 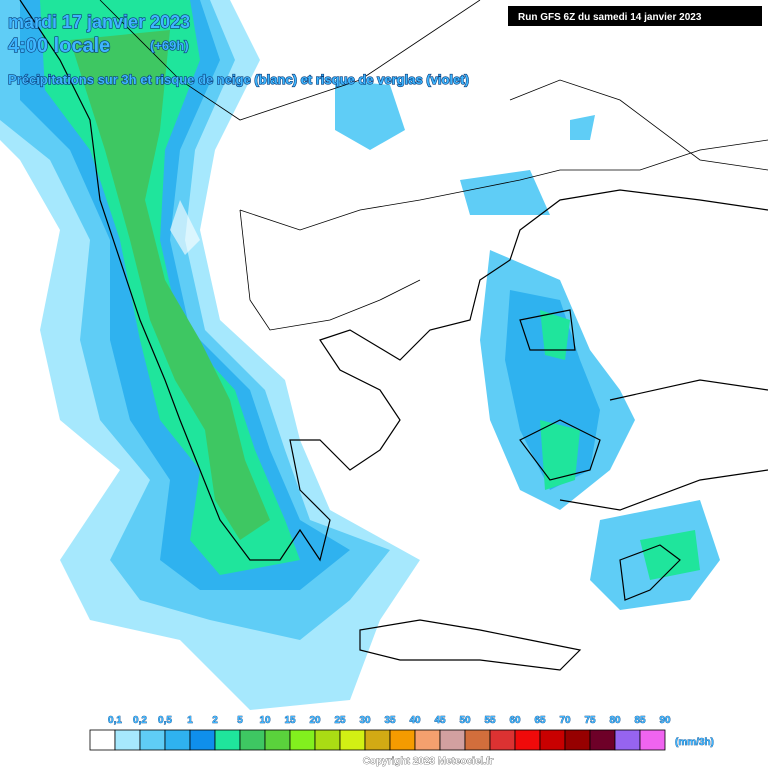 I want to click on legend-label: 40, so click(x=415, y=720).